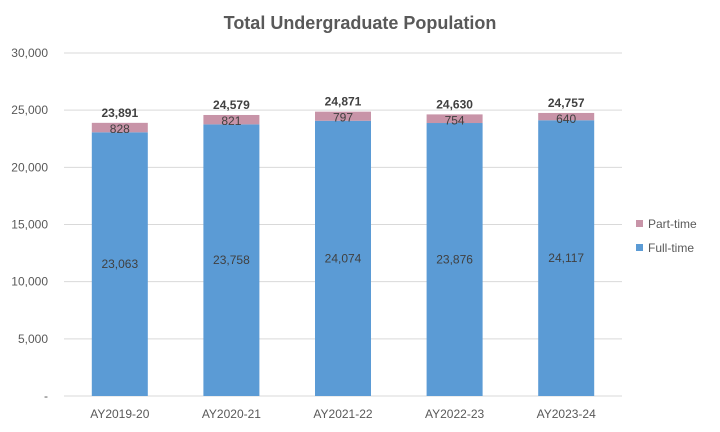  What do you see at coordinates (46, 396) in the screenshot?
I see `y-tick-label: -` at bounding box center [46, 396].